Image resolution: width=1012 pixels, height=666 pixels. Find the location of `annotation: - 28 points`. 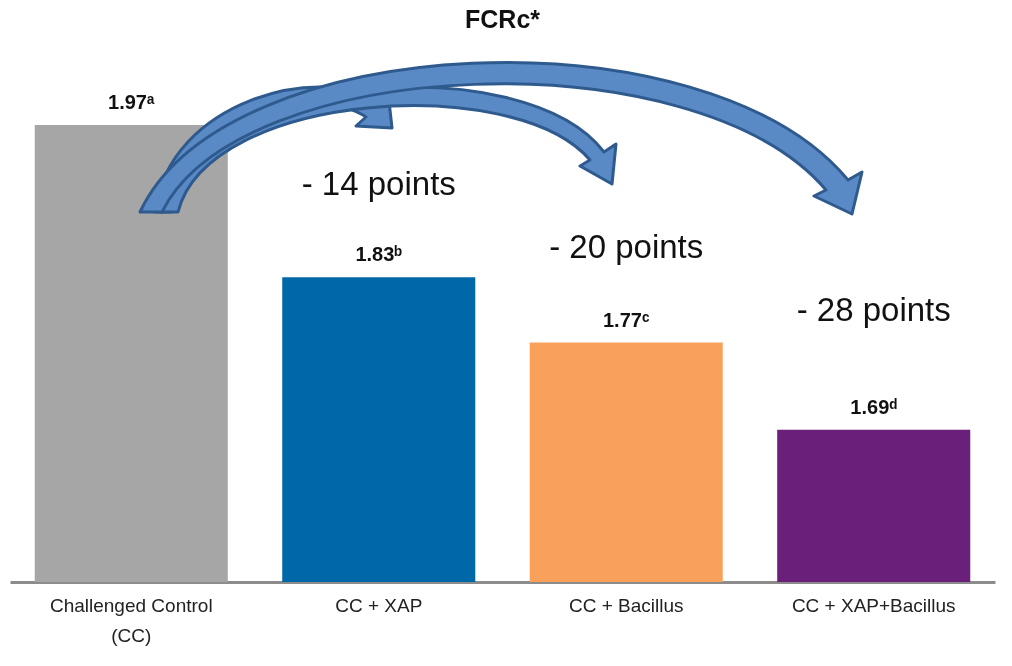

annotation: - 28 points is located at coordinates (873, 309).